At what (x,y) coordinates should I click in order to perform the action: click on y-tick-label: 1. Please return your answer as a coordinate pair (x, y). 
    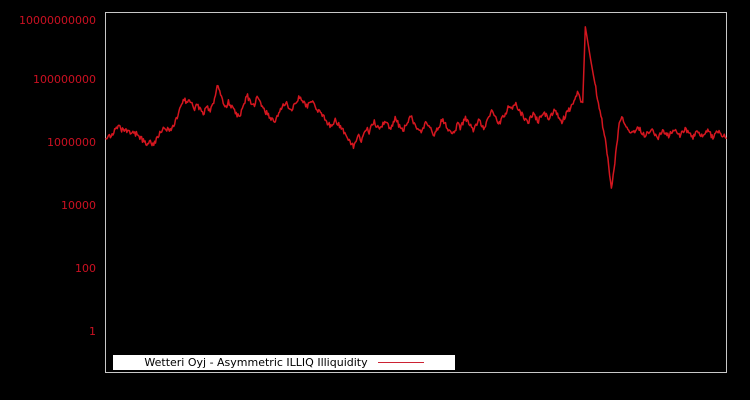
    Looking at the image, I should click on (92, 331).